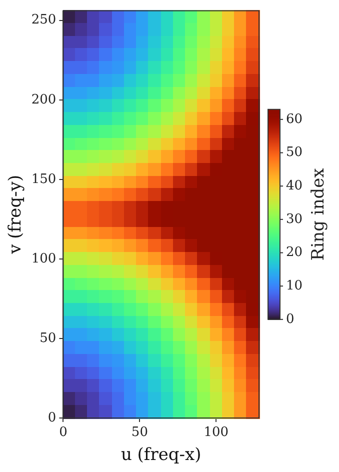  Describe the element at coordinates (290, 319) in the screenshot. I see `color-bar-label: 0` at that location.